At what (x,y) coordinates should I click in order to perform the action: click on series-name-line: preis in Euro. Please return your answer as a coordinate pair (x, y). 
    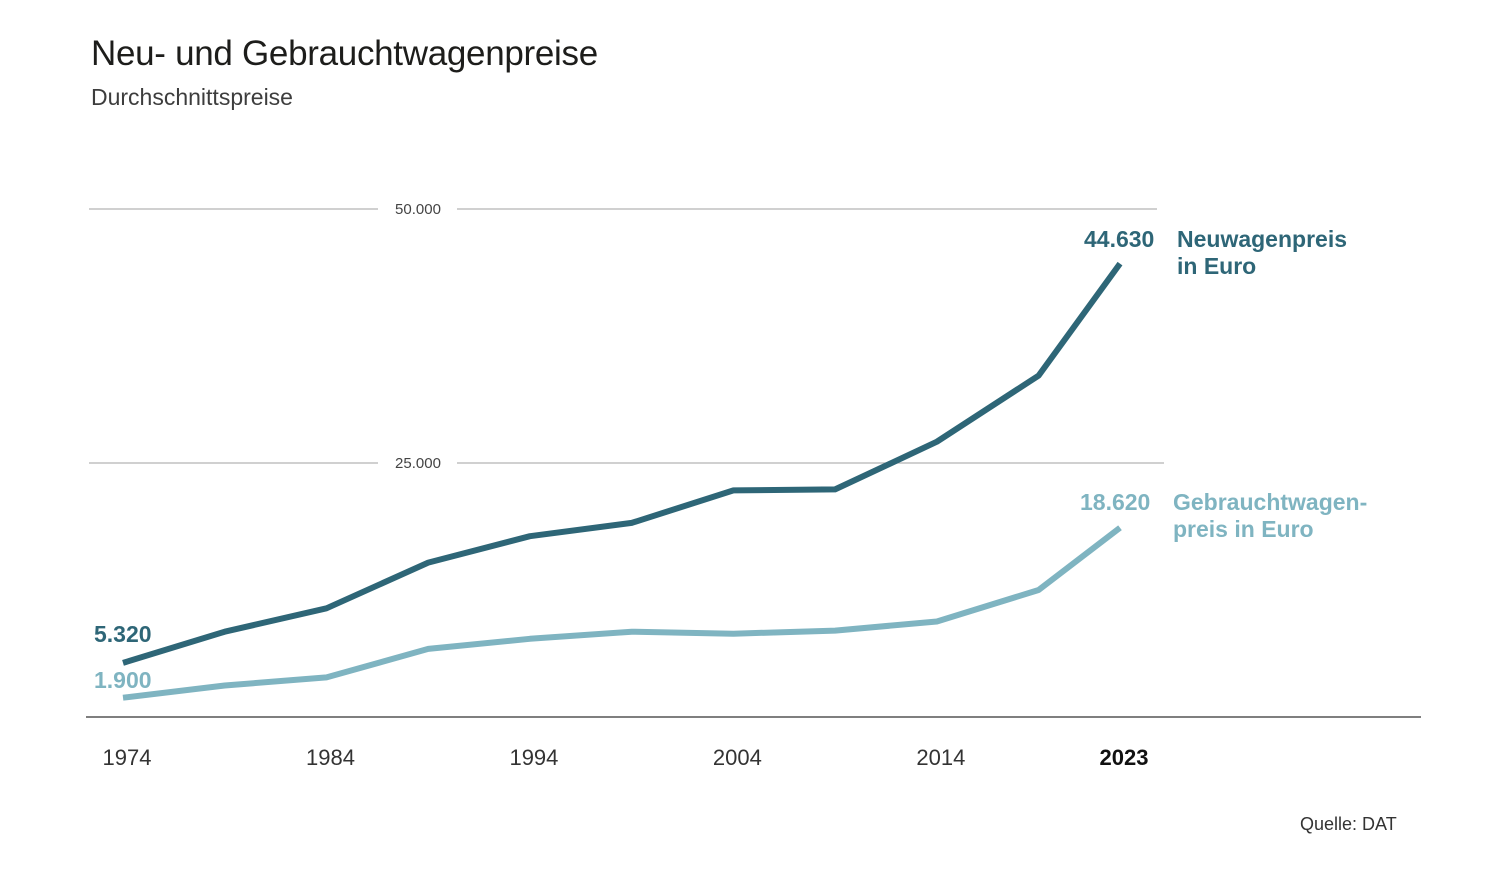
    Looking at the image, I should click on (1243, 529).